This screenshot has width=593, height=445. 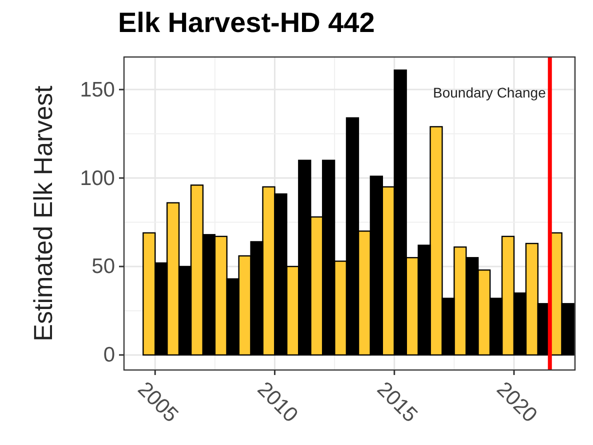 What do you see at coordinates (489, 92) in the screenshot?
I see `ref-line-label: Boundary Change` at bounding box center [489, 92].